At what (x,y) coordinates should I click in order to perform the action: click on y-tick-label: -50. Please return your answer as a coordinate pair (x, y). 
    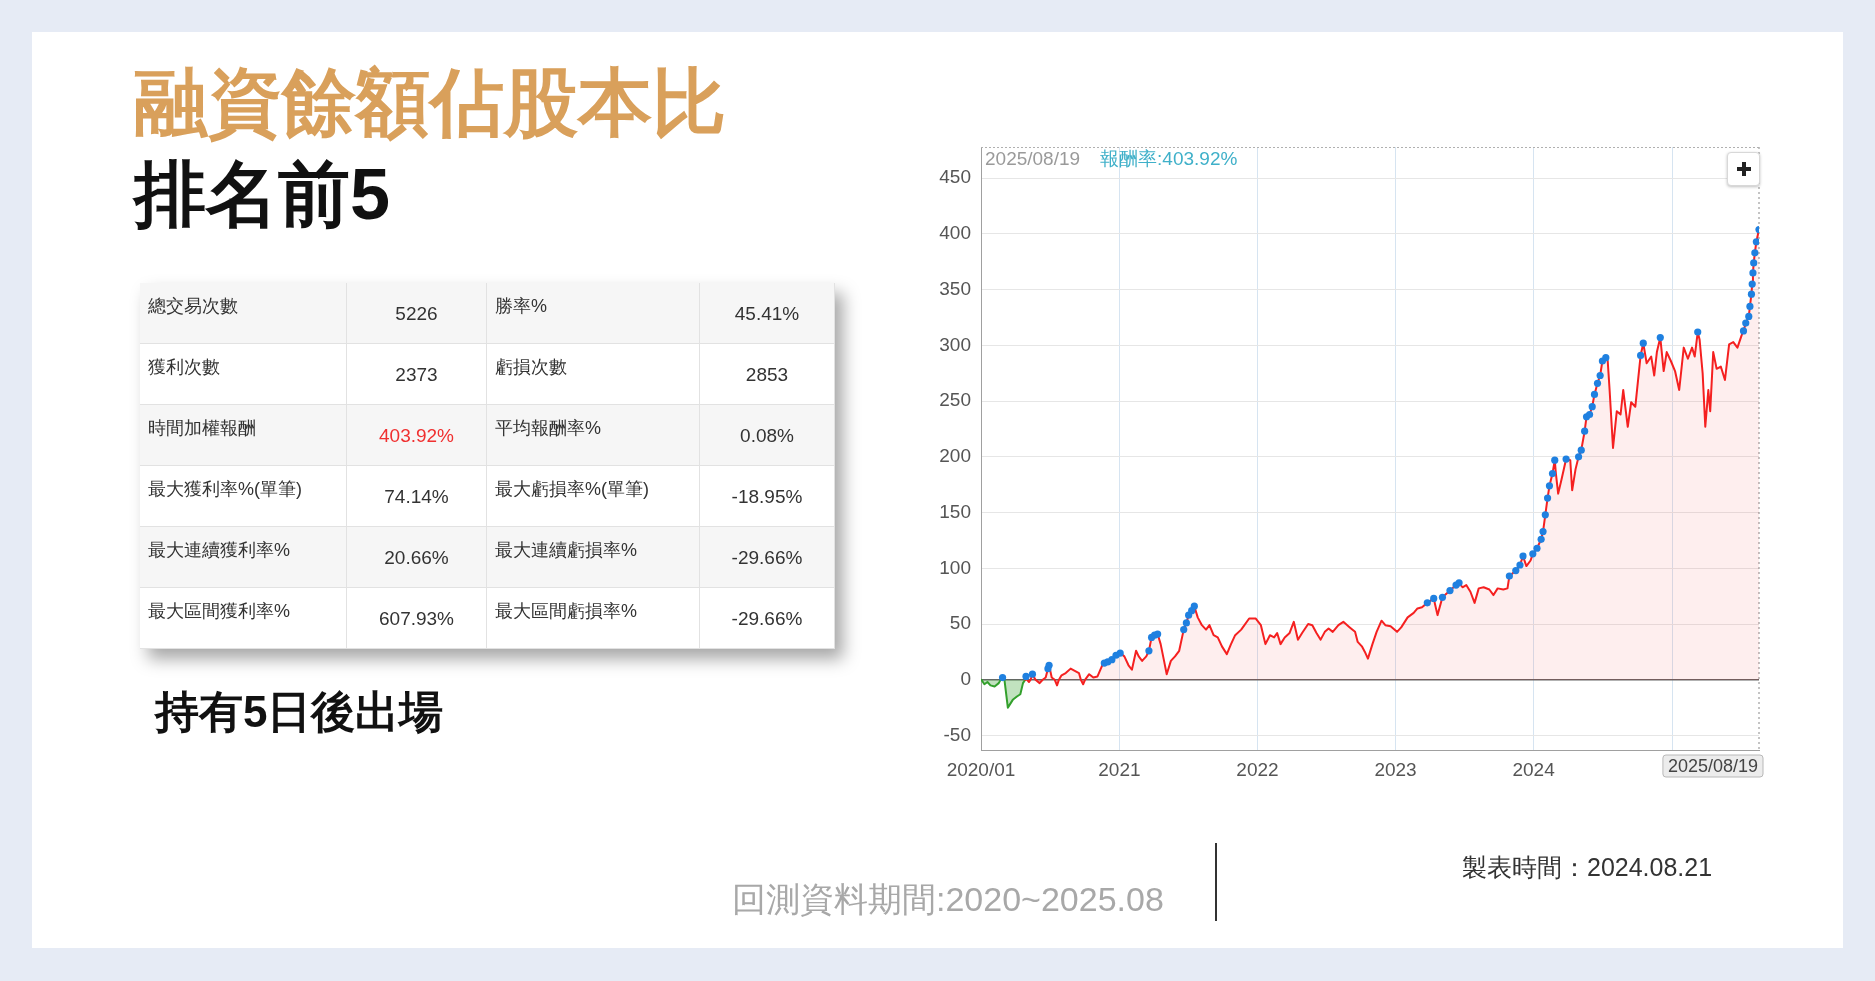
    Looking at the image, I should click on (957, 734).